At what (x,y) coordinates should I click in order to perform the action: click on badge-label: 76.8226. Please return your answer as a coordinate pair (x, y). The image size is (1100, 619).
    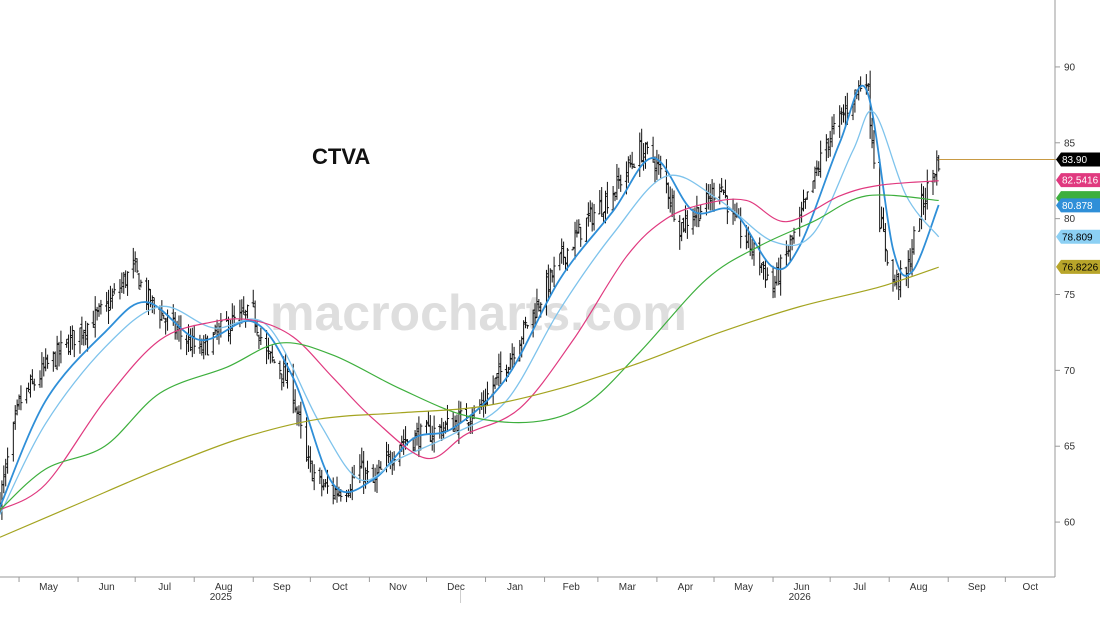
    Looking at the image, I should click on (1080, 267).